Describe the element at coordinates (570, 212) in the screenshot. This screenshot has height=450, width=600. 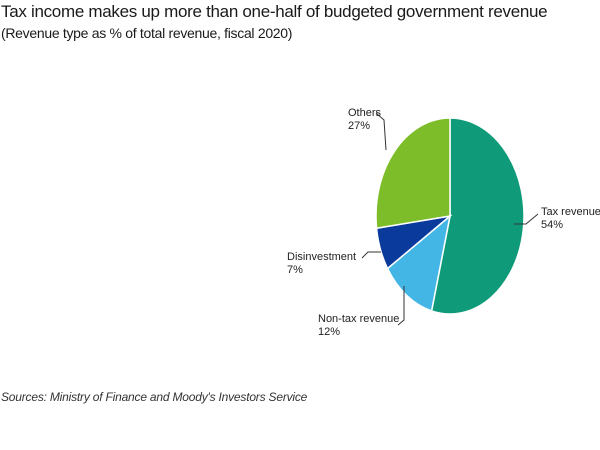
I see `slice-label-tax-revenue: Tax revenue` at that location.